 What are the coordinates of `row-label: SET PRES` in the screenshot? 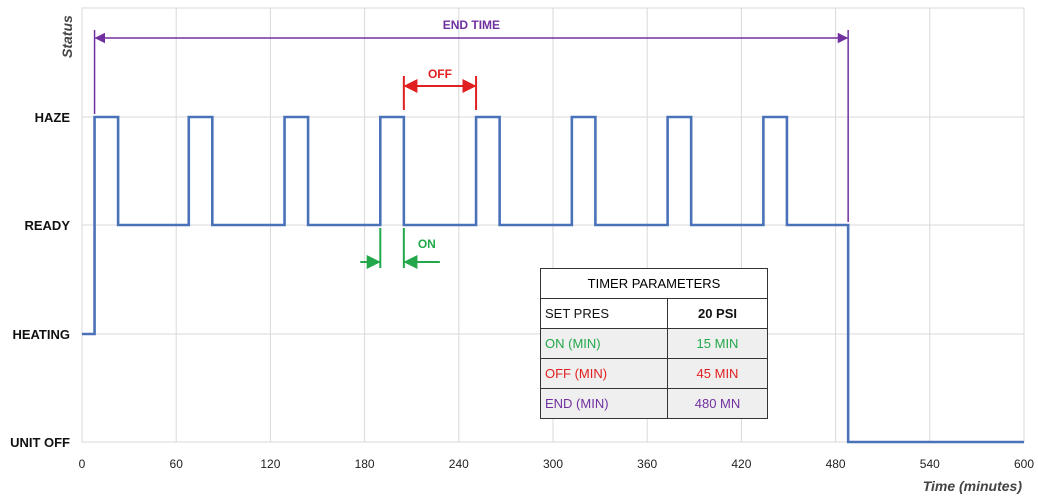 It's located at (604, 313).